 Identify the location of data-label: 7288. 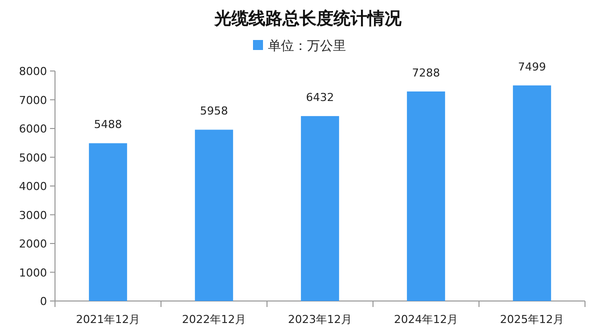
(426, 73).